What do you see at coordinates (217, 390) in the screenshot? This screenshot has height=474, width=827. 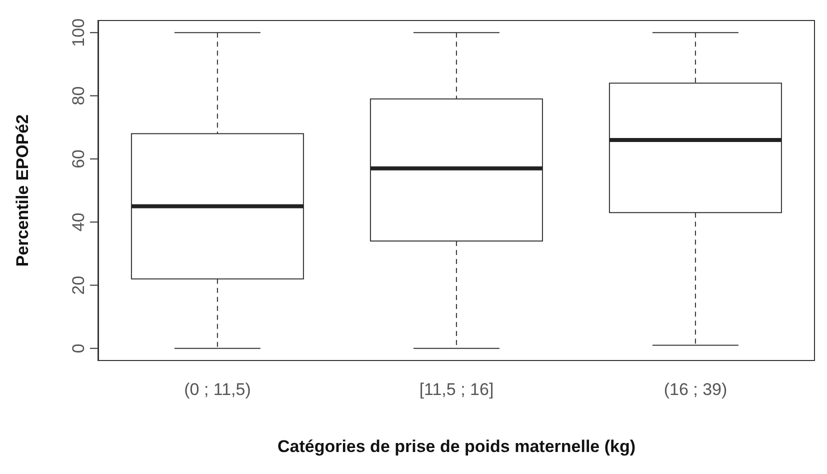 I see `x-tick-label: (0 ; 11,5)` at bounding box center [217, 390].